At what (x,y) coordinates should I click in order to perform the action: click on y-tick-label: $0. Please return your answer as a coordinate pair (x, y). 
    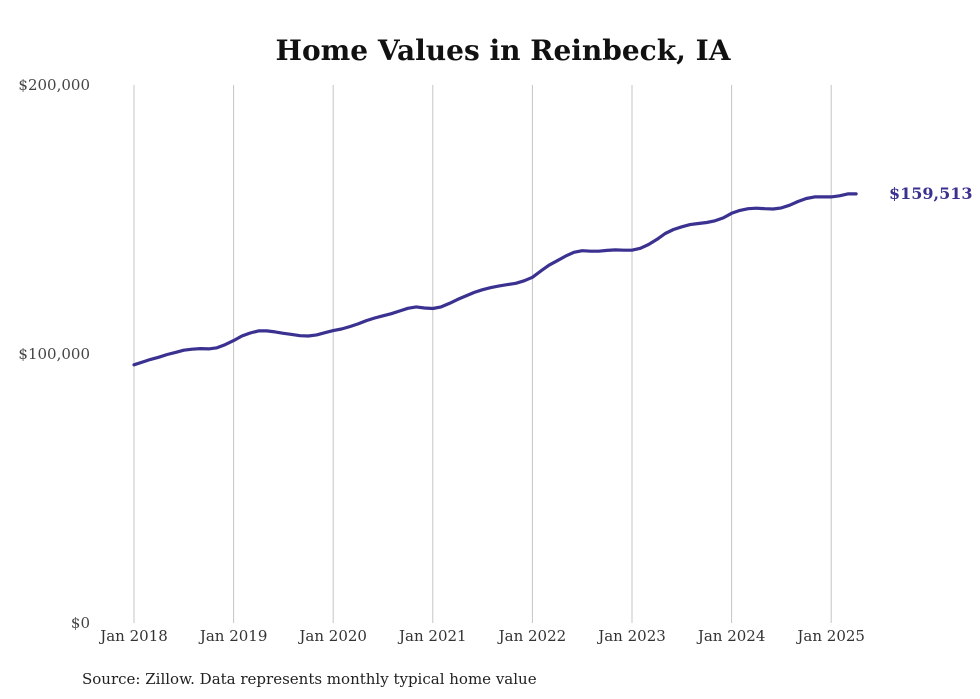
    Looking at the image, I should click on (80, 623).